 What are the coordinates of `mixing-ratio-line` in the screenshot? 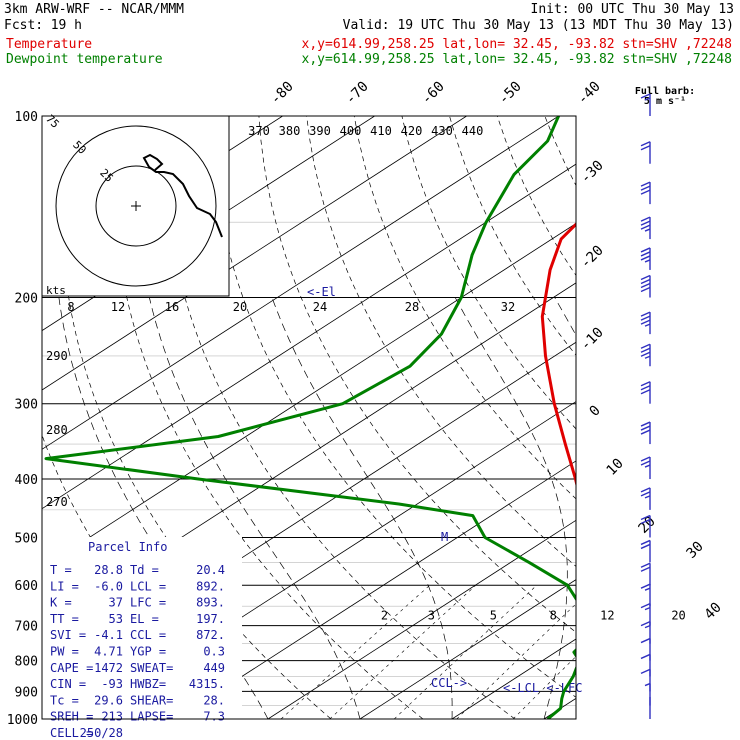 It's located at (355, 651).